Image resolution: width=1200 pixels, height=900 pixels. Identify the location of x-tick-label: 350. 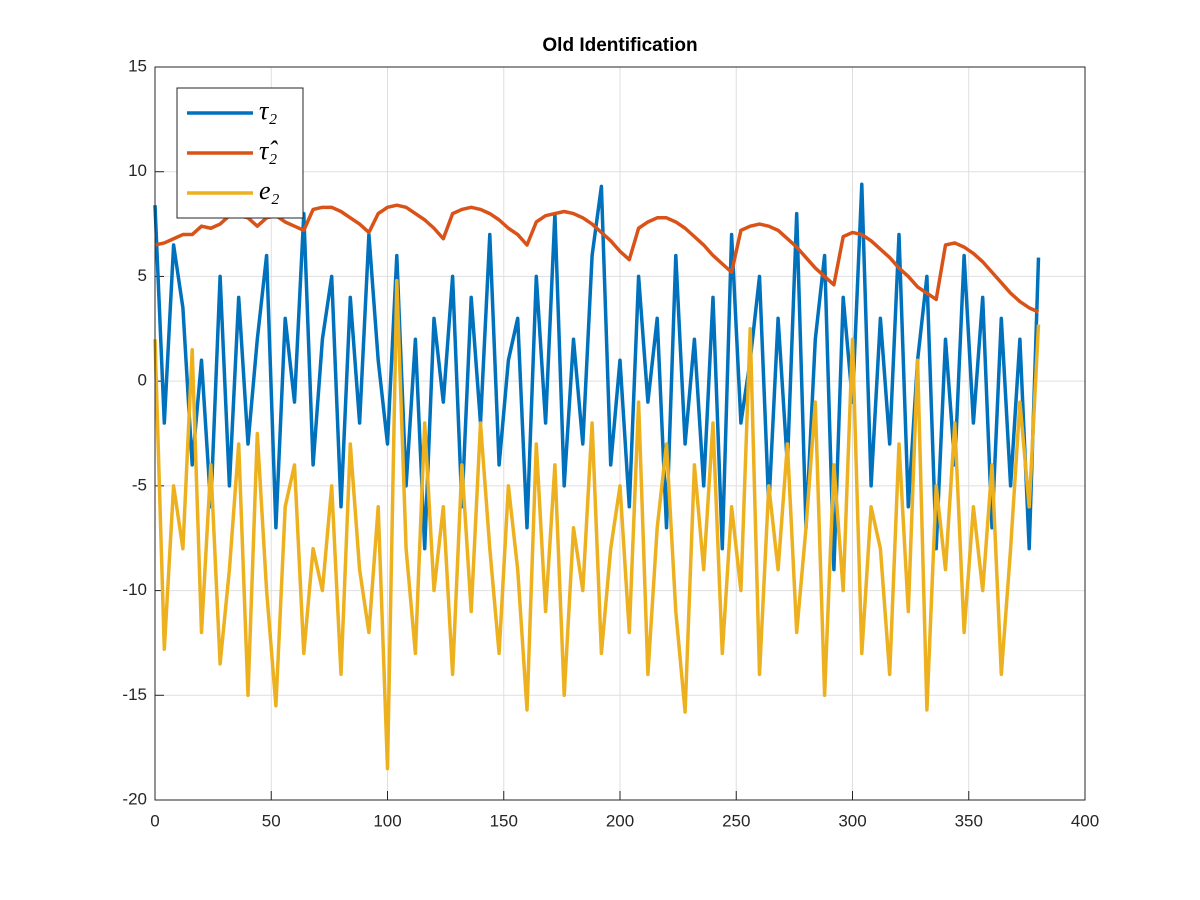
(969, 820).